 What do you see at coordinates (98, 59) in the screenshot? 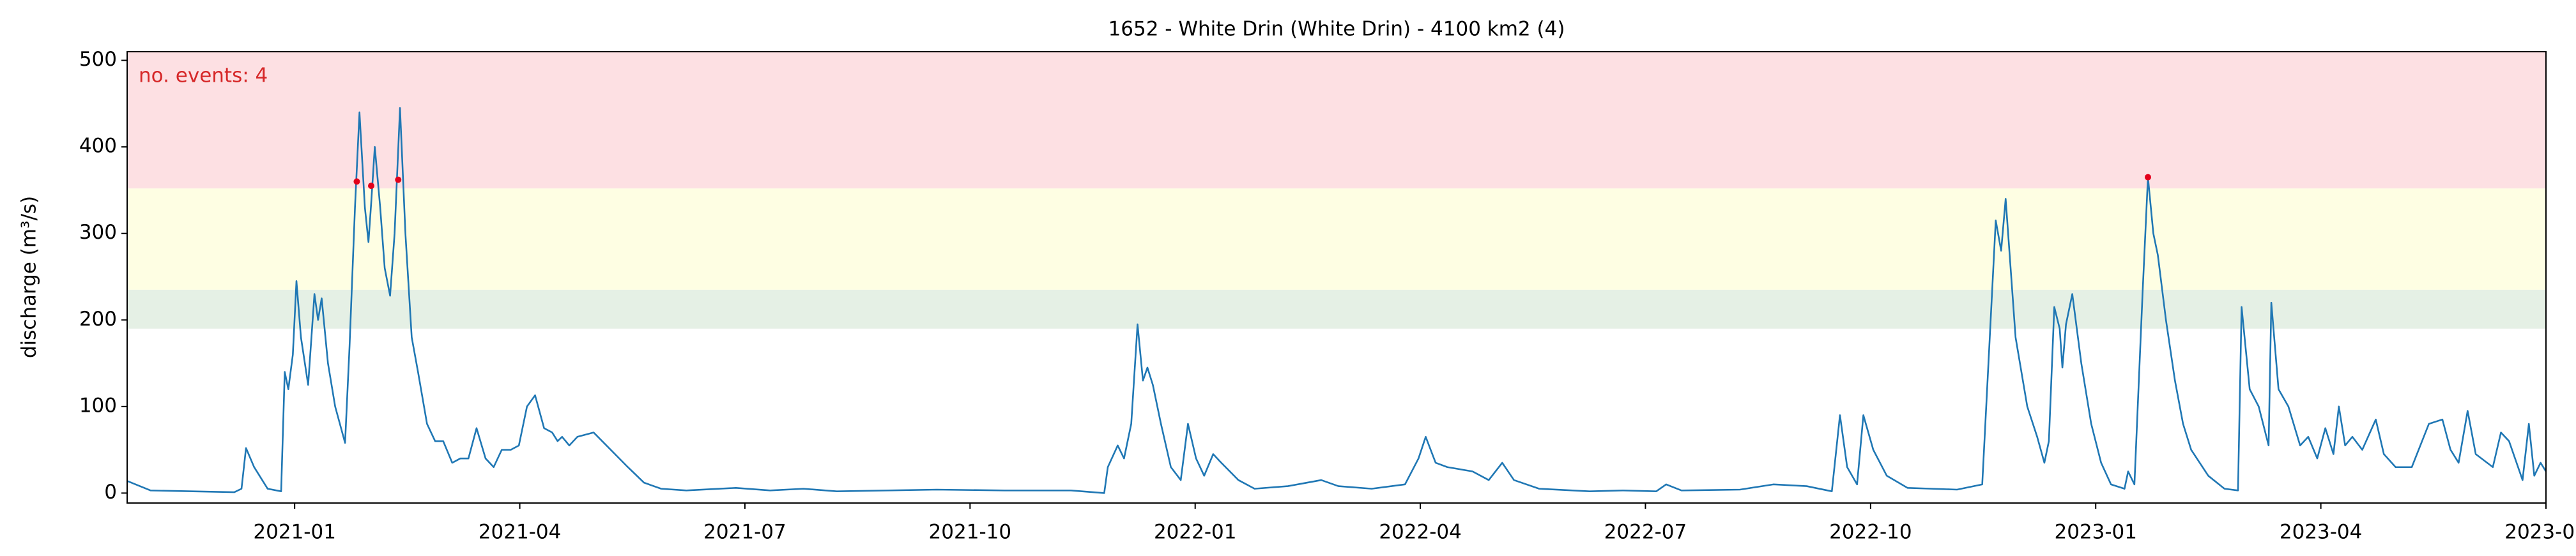
I see `y-tick-label: 500` at bounding box center [98, 59].